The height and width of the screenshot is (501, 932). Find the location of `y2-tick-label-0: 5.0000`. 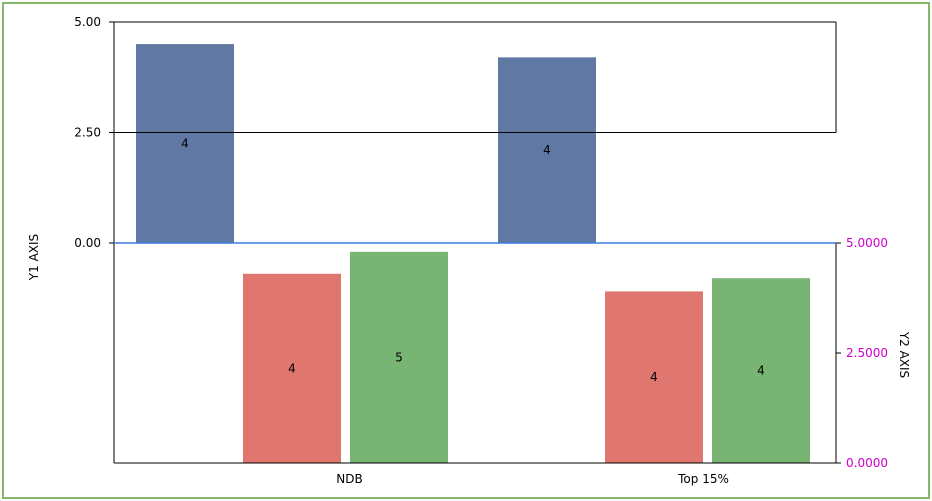

y2-tick-label-0: 5.0000 is located at coordinates (867, 243).